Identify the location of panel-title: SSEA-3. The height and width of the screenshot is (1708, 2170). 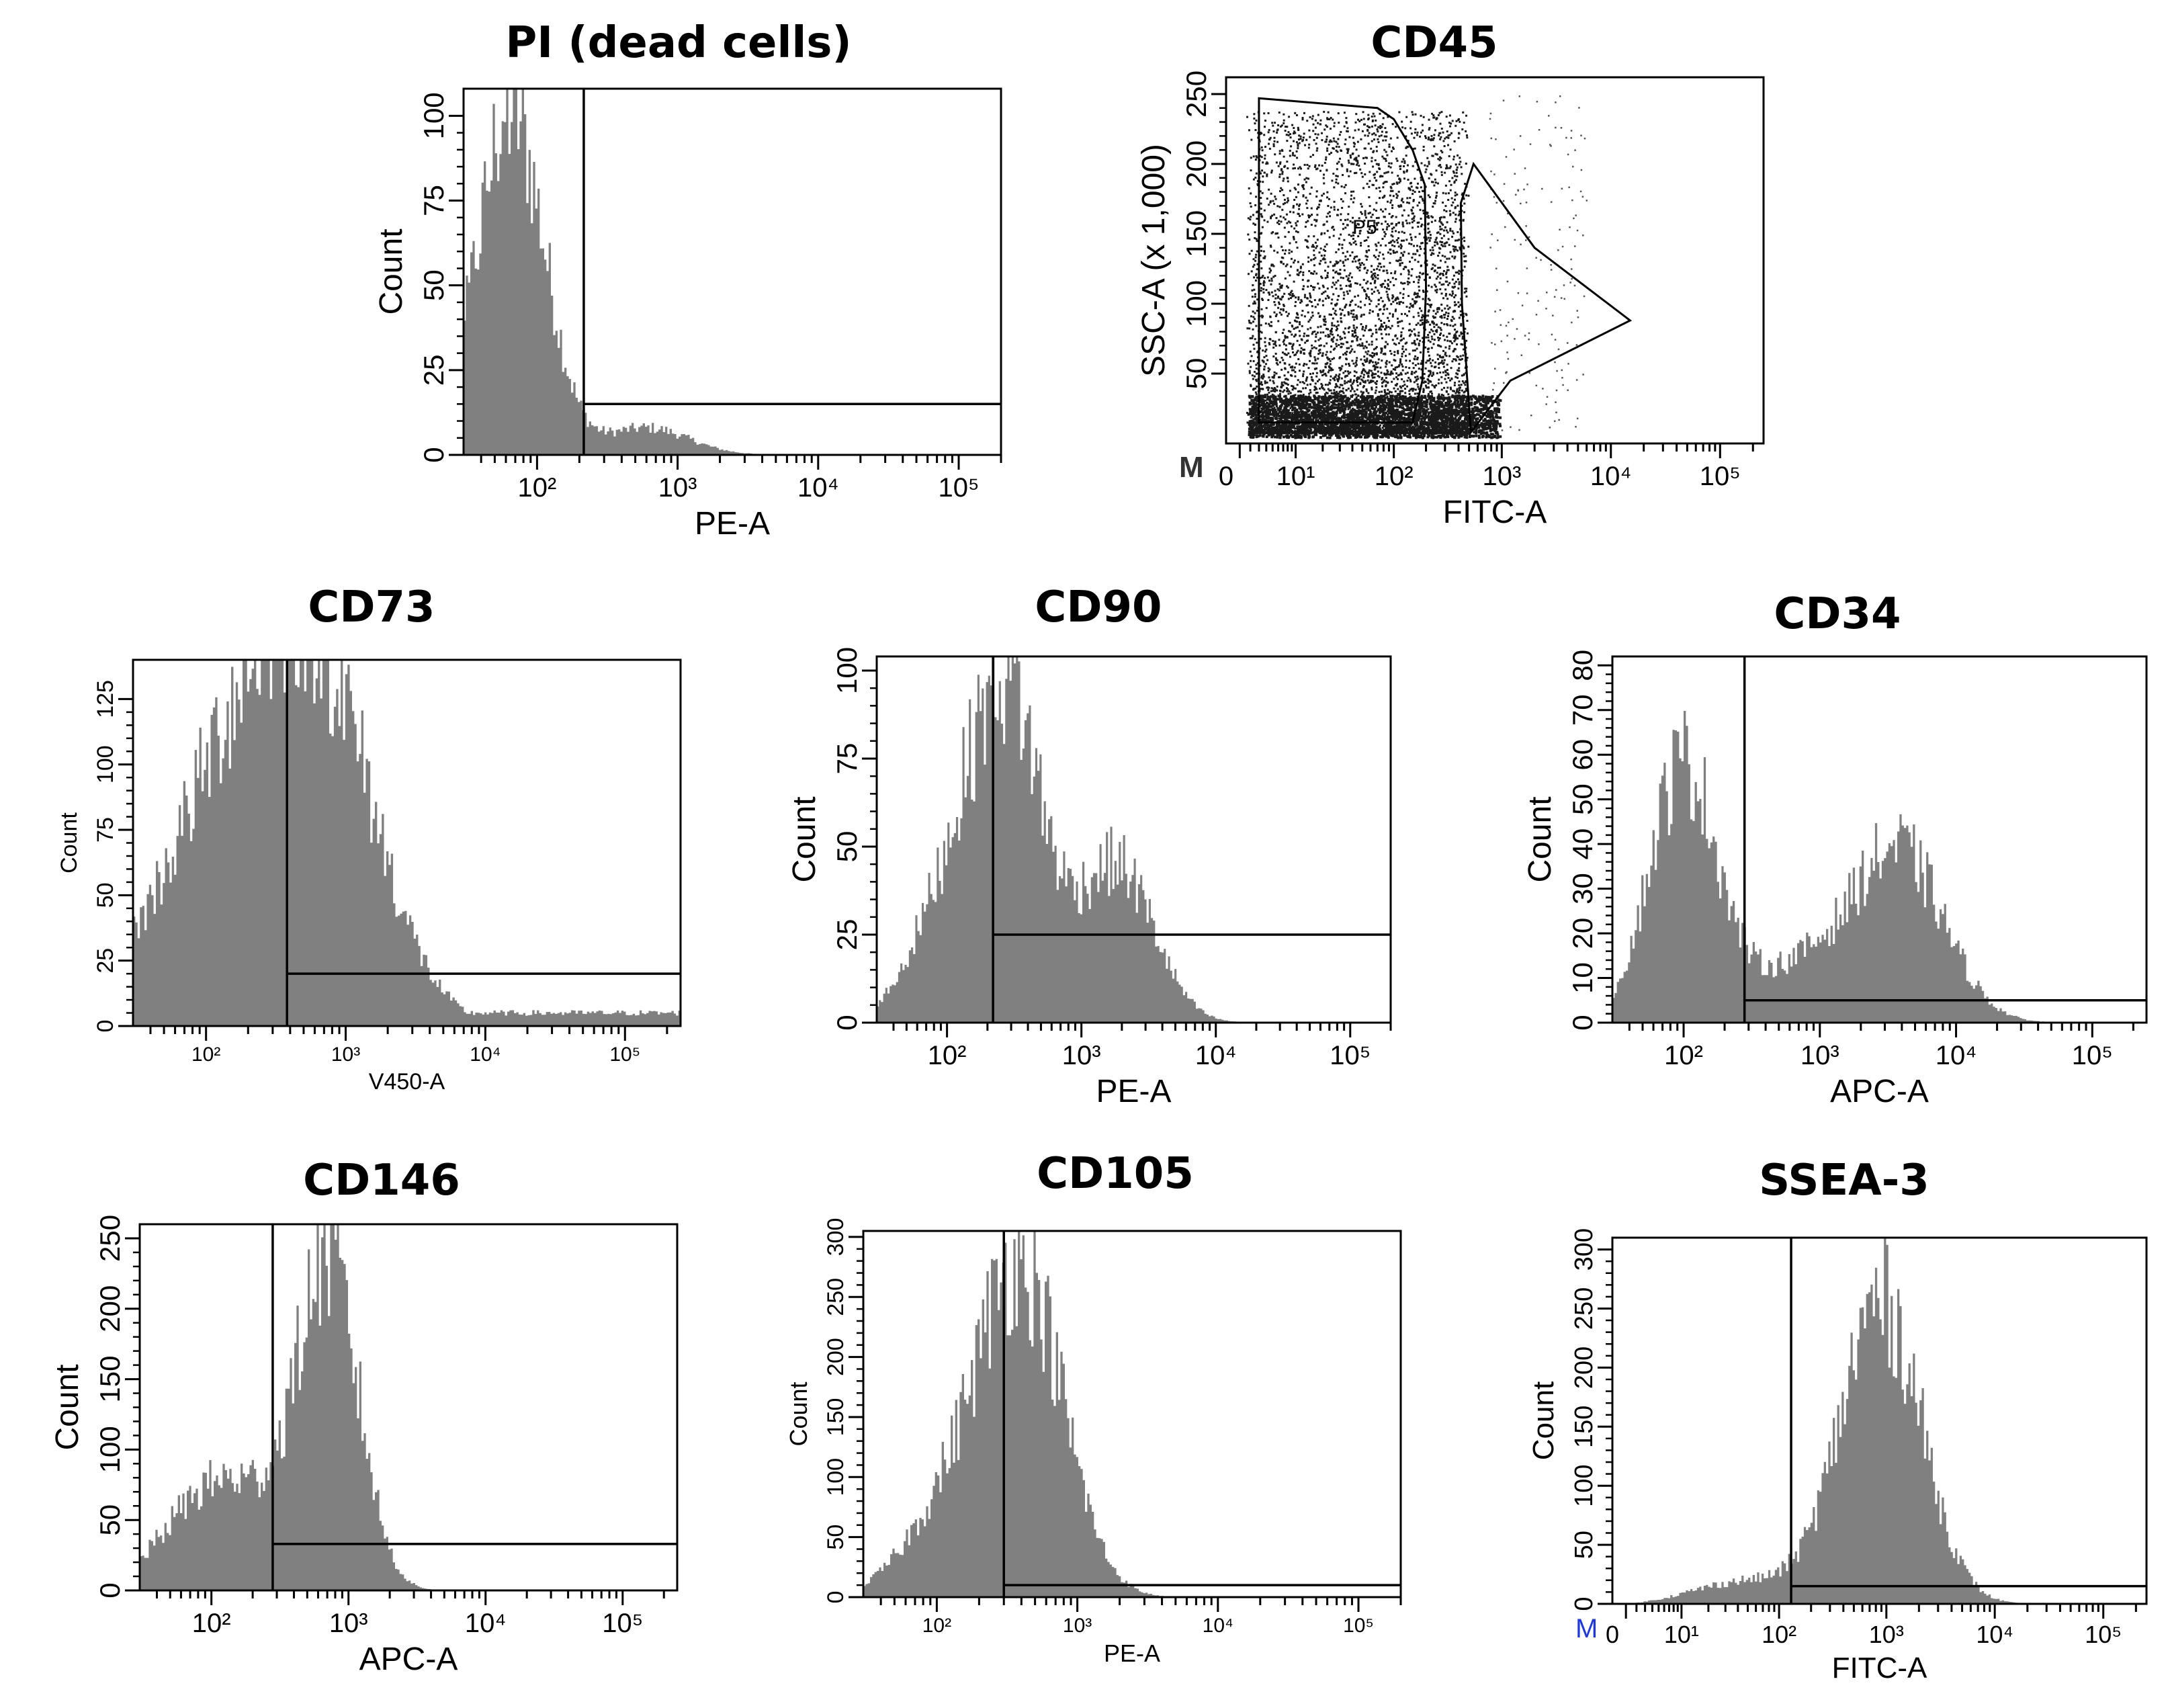
(1844, 1180).